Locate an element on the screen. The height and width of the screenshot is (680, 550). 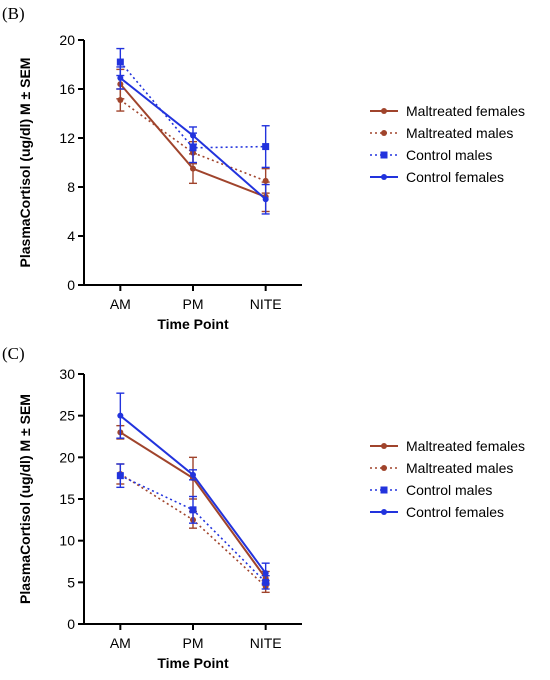
panel-c-y-tick-label: 5 is located at coordinates (71, 582).